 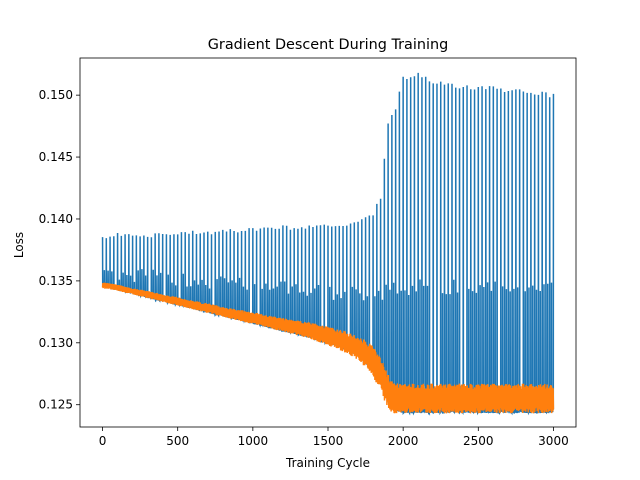 What do you see at coordinates (403, 441) in the screenshot?
I see `x-tick-label: 2000` at bounding box center [403, 441].